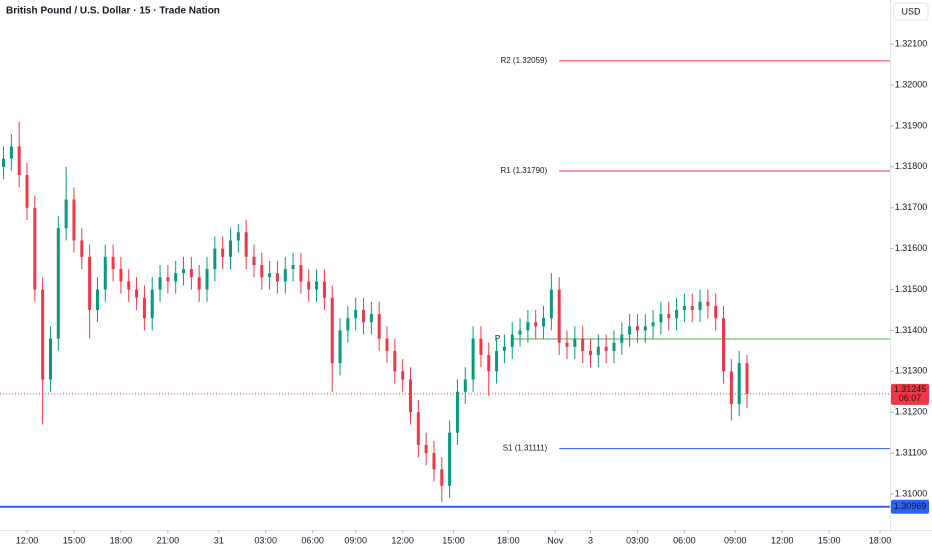  What do you see at coordinates (911, 330) in the screenshot?
I see `y-tick-label: 1.31400` at bounding box center [911, 330].